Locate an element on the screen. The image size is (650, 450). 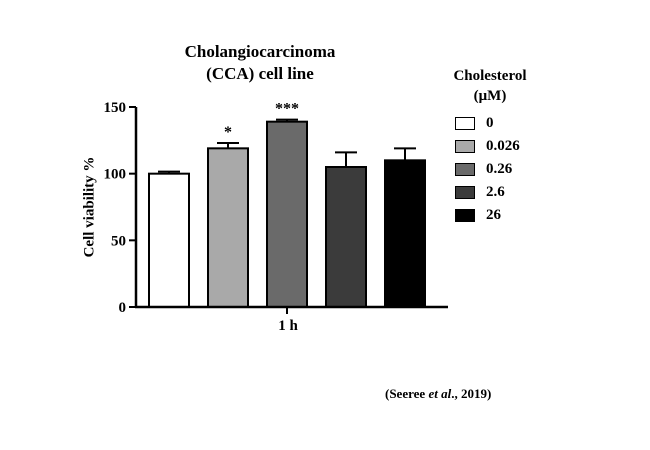
legend-title-line-2: (μM) is located at coordinates (490, 96).